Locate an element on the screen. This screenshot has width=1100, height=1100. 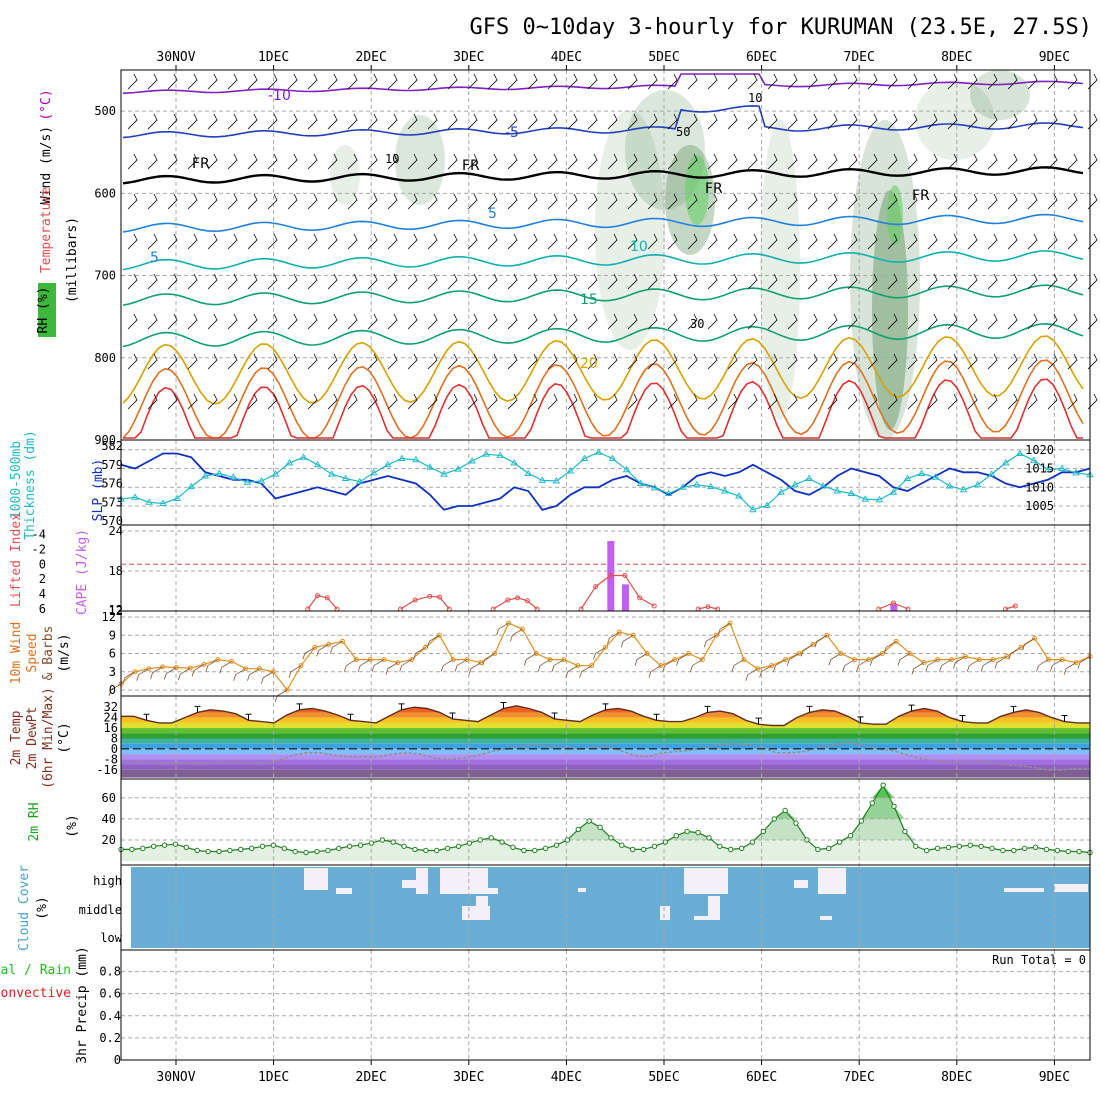
lifted-index-tick-label: 0 is located at coordinates (42, 564).